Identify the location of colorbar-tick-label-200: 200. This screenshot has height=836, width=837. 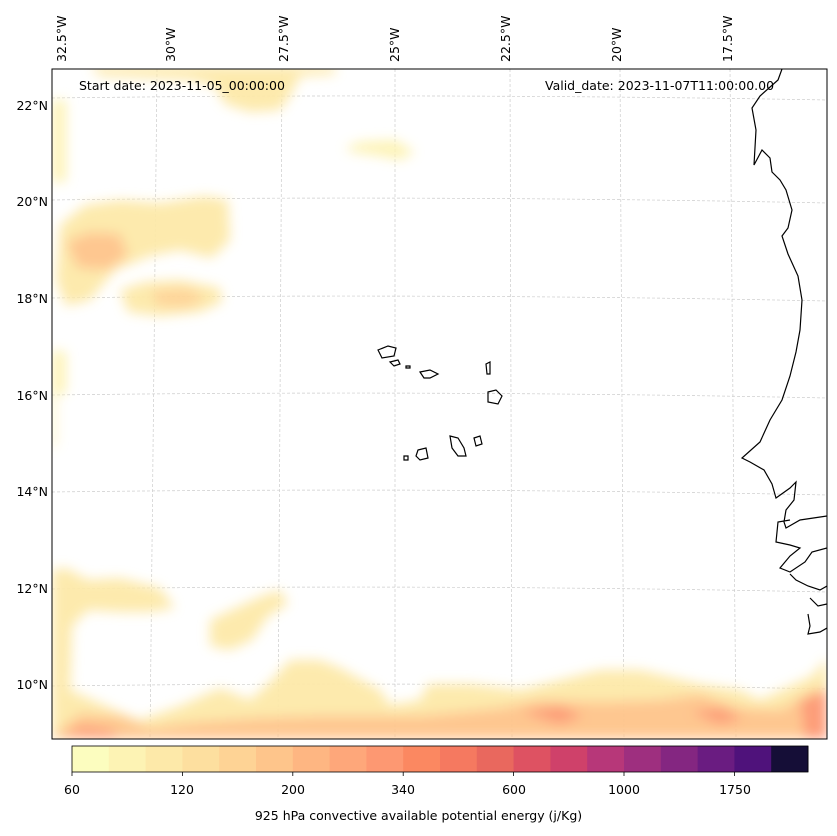
(293, 789).